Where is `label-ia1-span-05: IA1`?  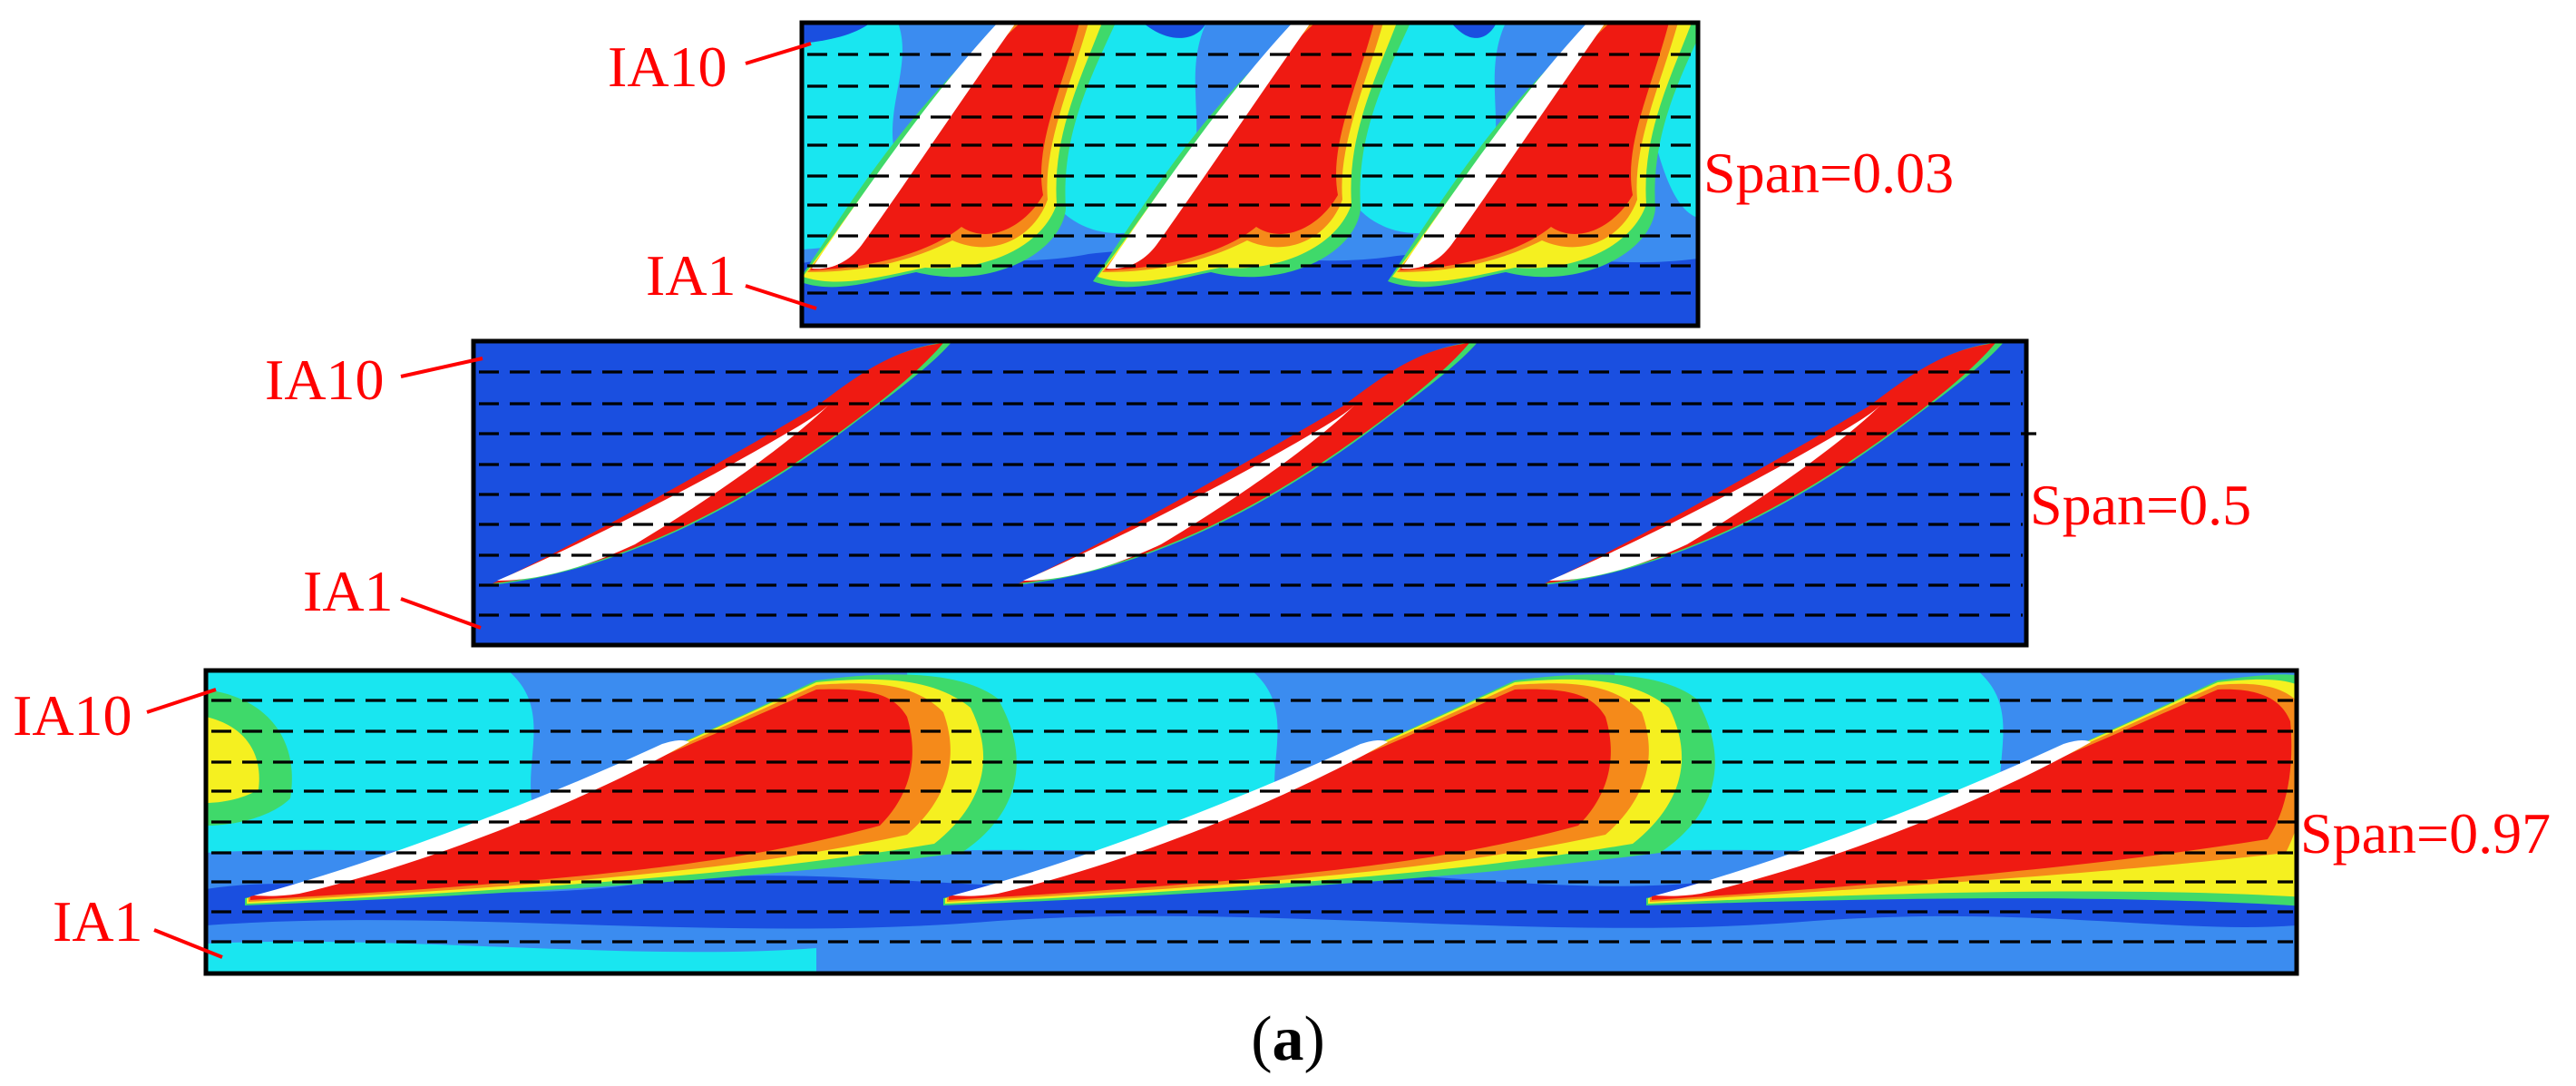
label-ia1-span-05: IA1 is located at coordinates (348, 591).